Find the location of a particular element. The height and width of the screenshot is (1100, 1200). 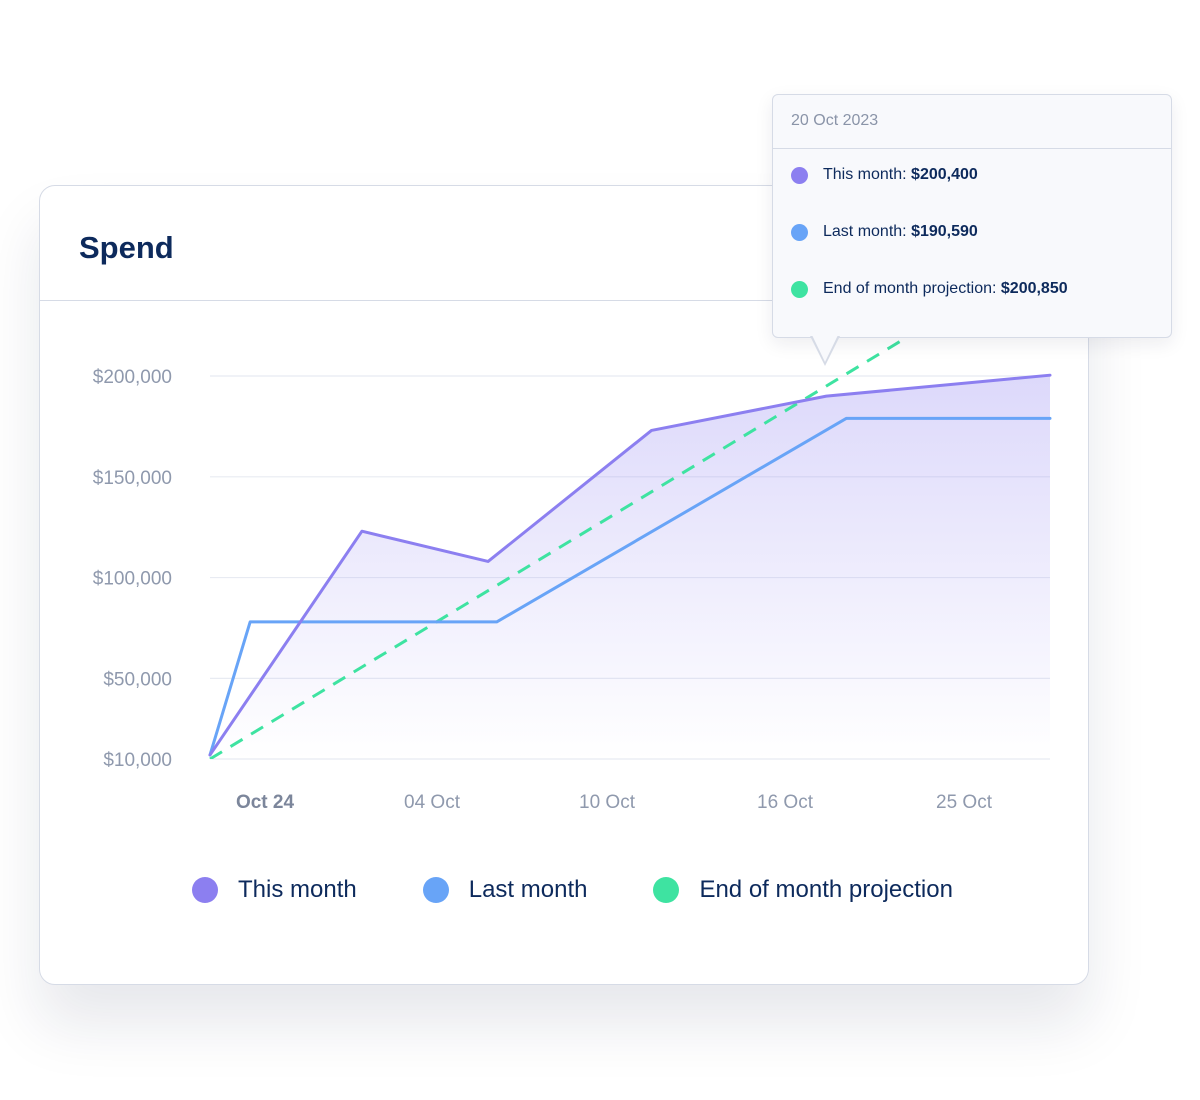

legend-item-end-of-month-projection: End of month projection is located at coordinates (803, 890).